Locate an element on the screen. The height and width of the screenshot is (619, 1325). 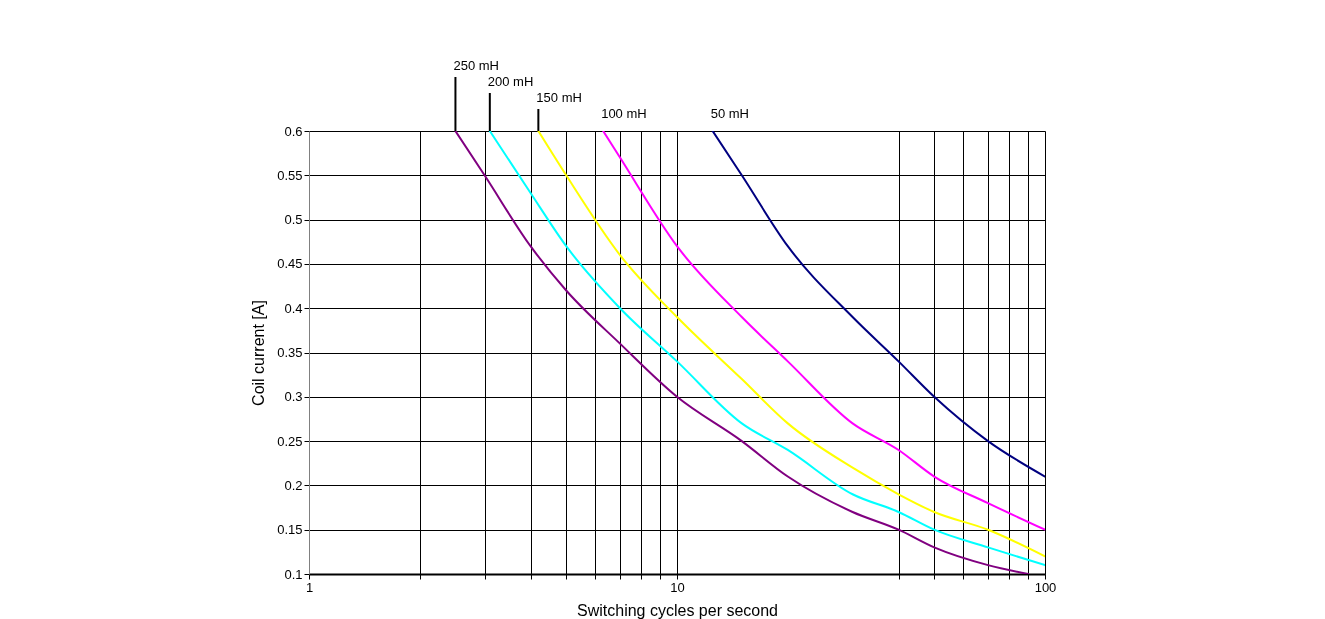
text: 250 mH is located at coordinates (476, 65).